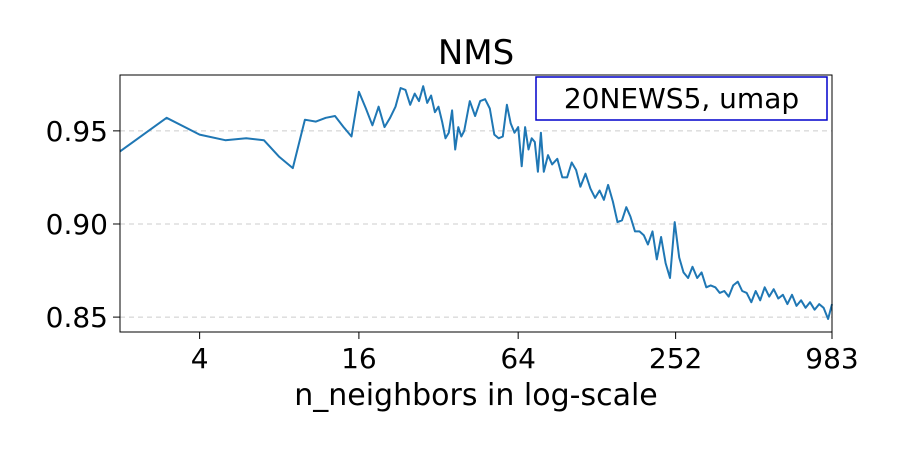  I want to click on x-tick-label: 252, so click(675, 358).